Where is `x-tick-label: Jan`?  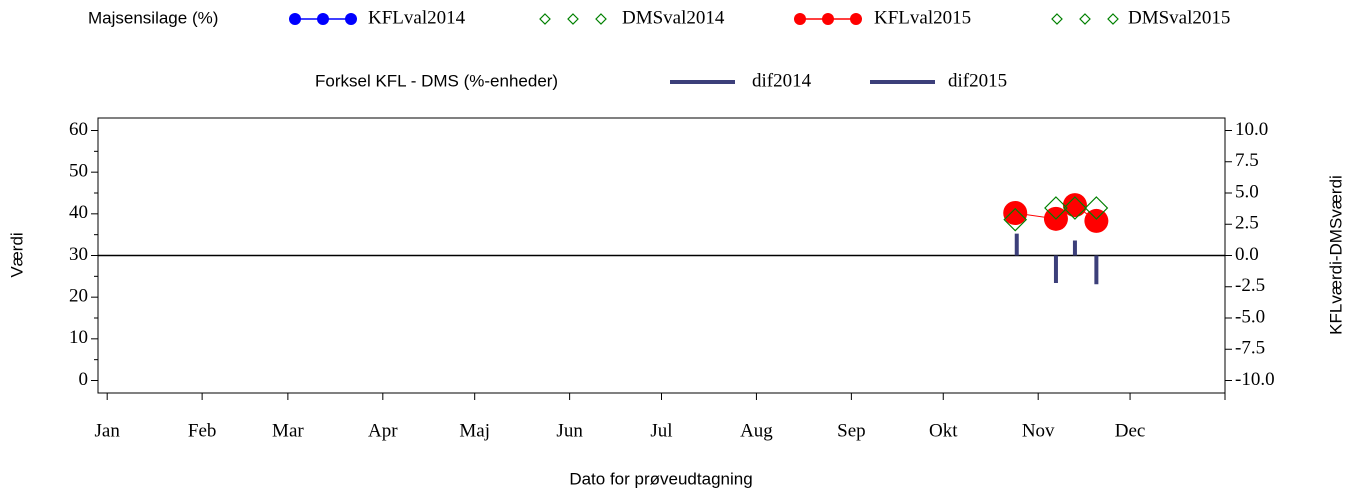 x-tick-label: Jan is located at coordinates (108, 430).